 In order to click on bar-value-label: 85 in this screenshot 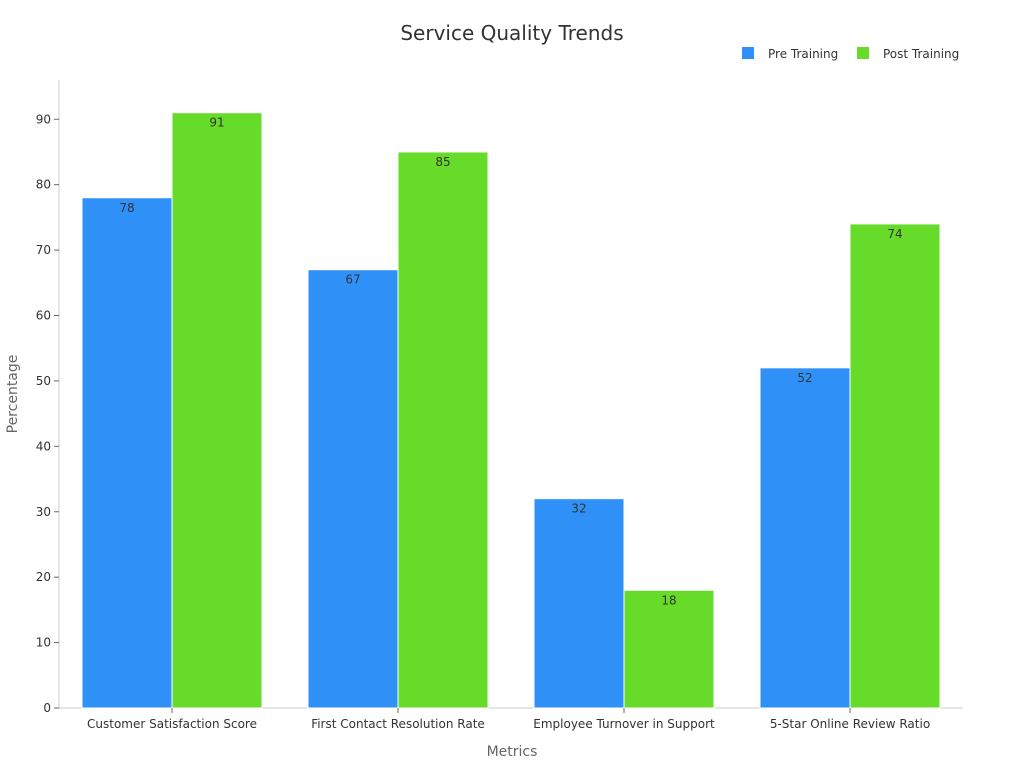, I will do `click(442, 162)`.